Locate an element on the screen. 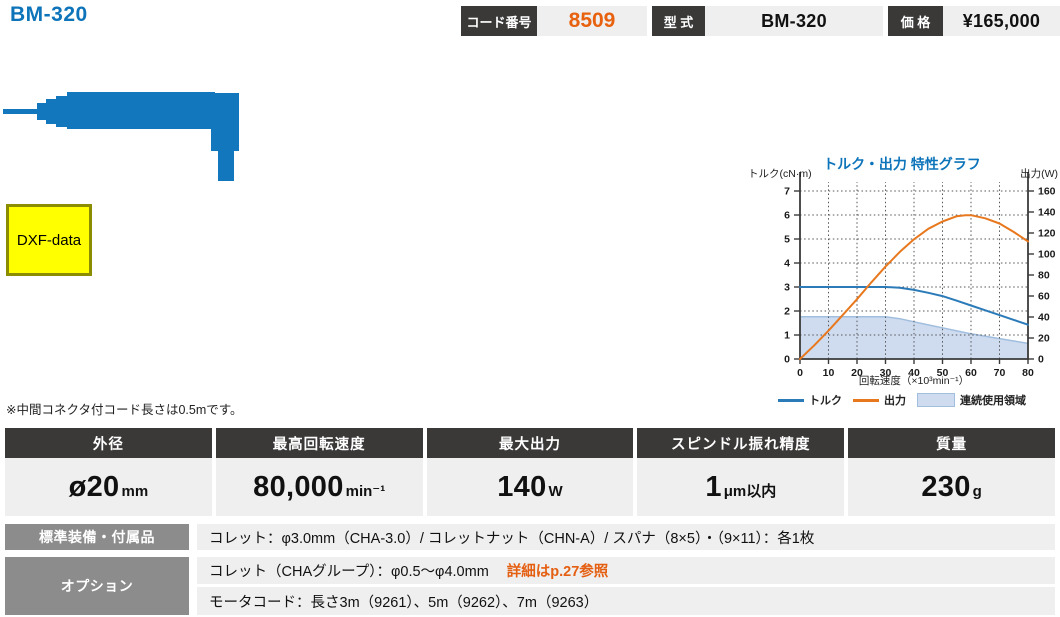 This screenshot has height=617, width=1060. legend-label: 連続使用領域 is located at coordinates (993, 401).